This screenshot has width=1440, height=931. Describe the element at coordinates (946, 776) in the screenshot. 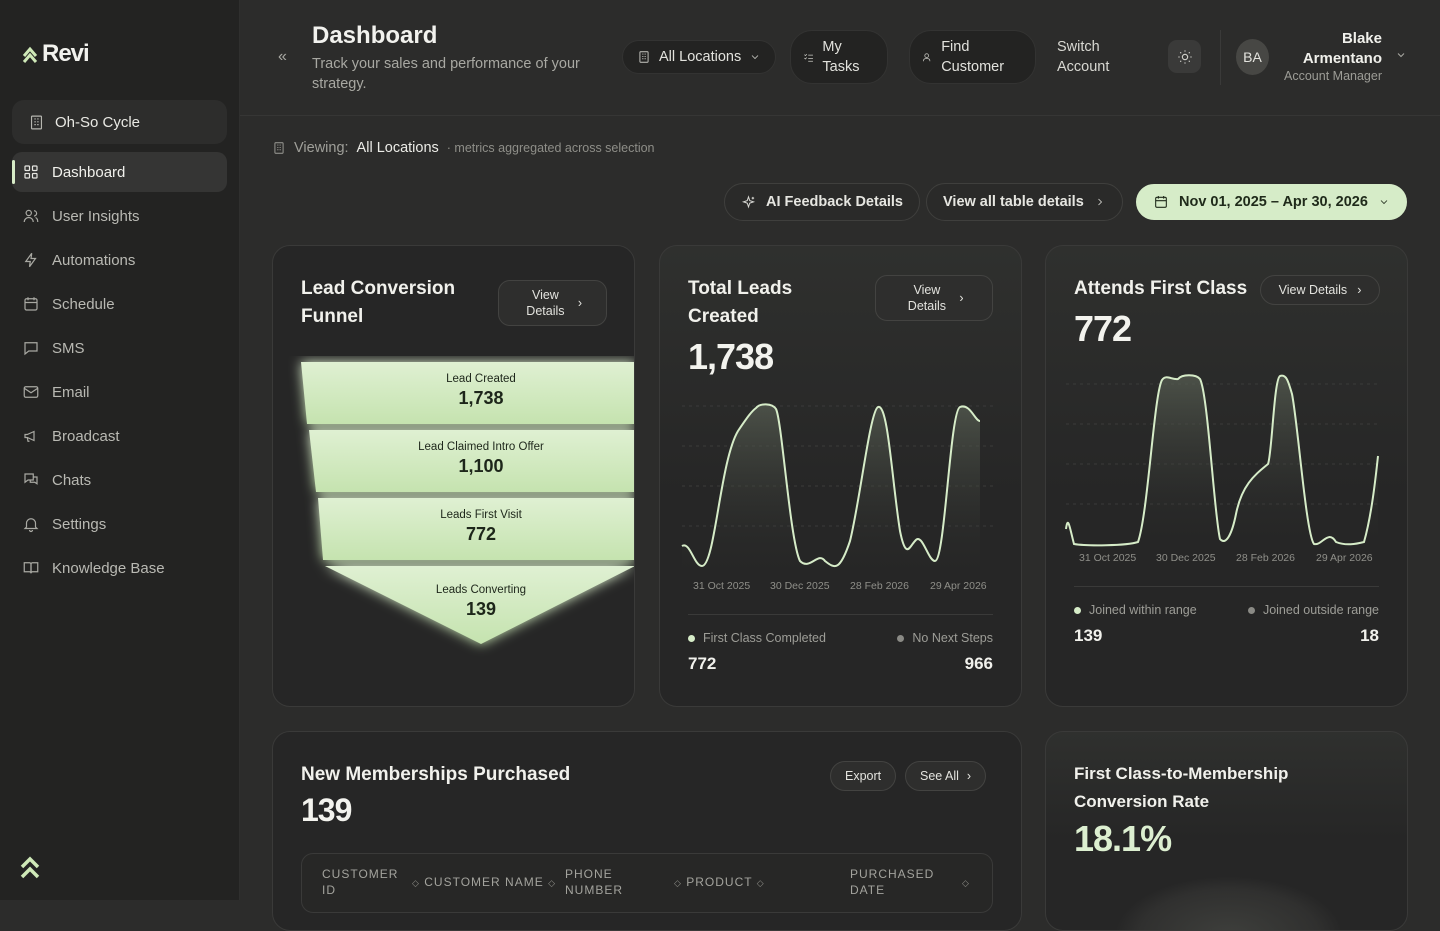

I see `see-all-button: See All ›` at that location.